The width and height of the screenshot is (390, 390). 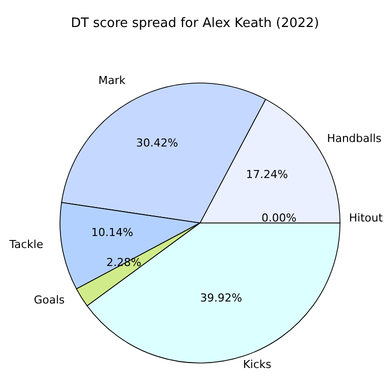 I want to click on slice-label: Mark, so click(x=112, y=81).